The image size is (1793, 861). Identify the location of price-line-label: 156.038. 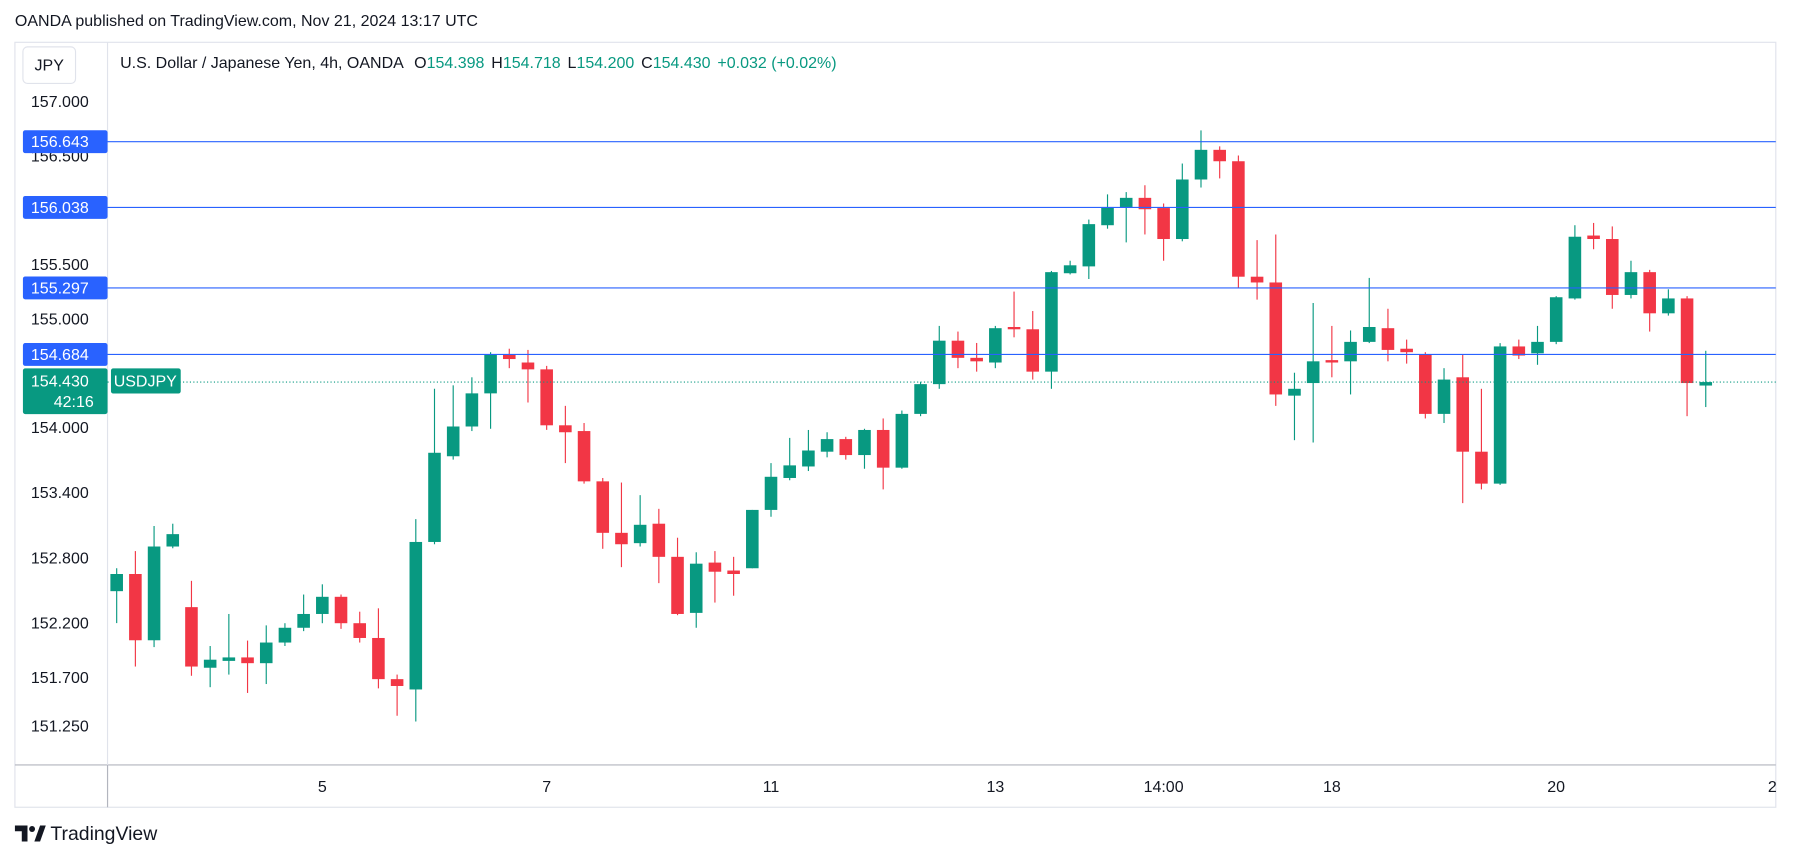
(60, 208).